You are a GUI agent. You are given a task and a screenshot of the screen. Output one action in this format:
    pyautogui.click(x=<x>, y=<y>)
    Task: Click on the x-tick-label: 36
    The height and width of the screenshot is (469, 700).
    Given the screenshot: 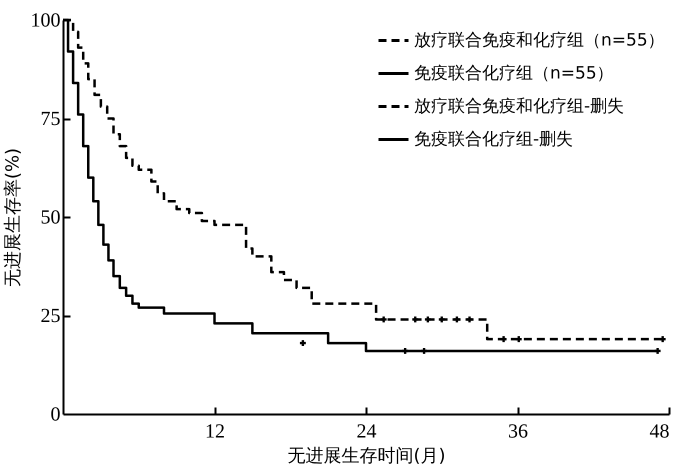 What is the action you would take?
    pyautogui.click(x=518, y=431)
    